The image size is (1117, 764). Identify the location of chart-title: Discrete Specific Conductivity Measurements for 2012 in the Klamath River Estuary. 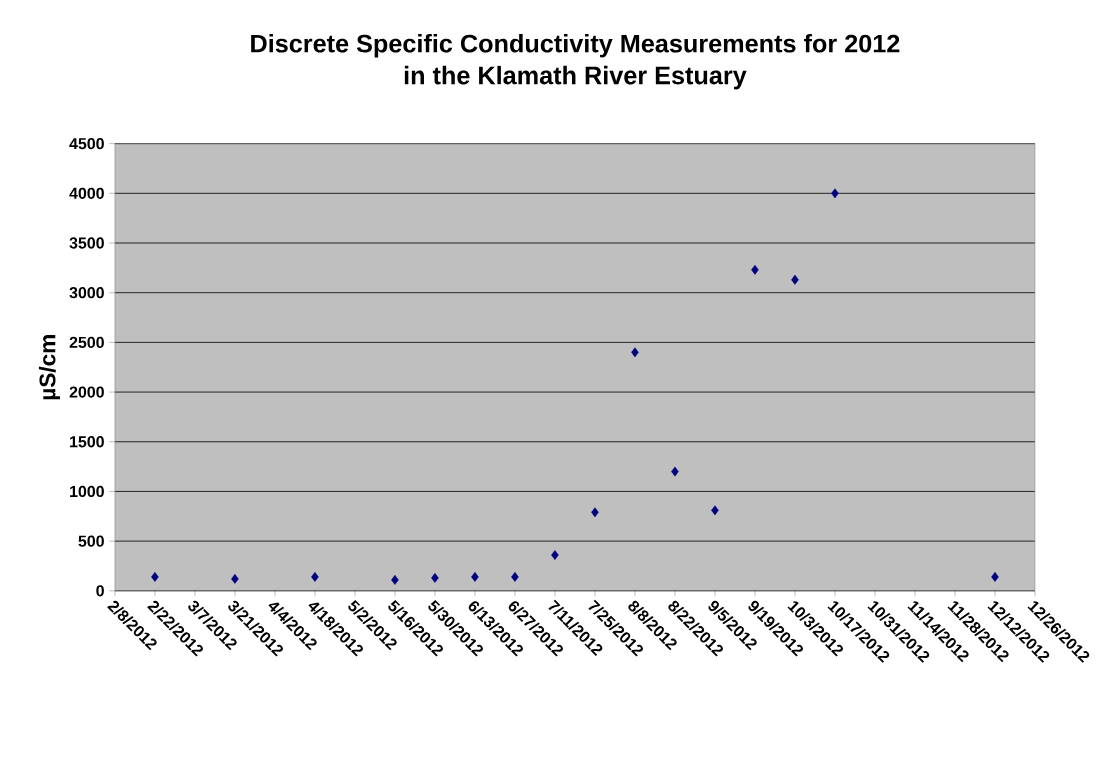
(575, 62).